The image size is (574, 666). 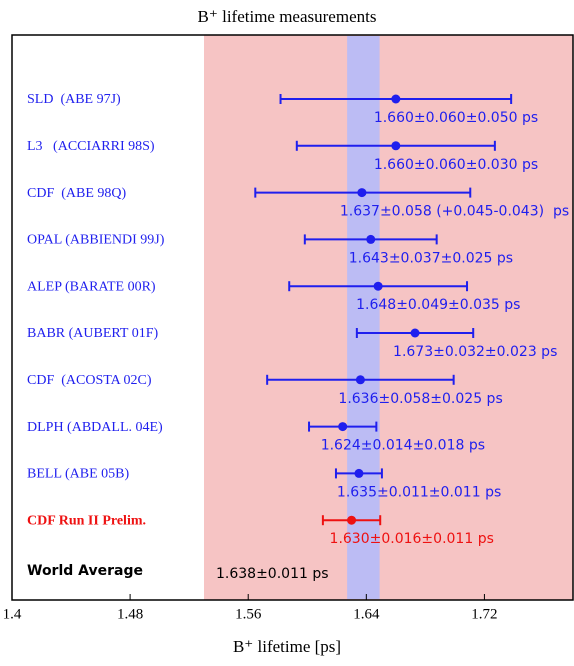 I want to click on world-average-band, so click(x=363, y=317).